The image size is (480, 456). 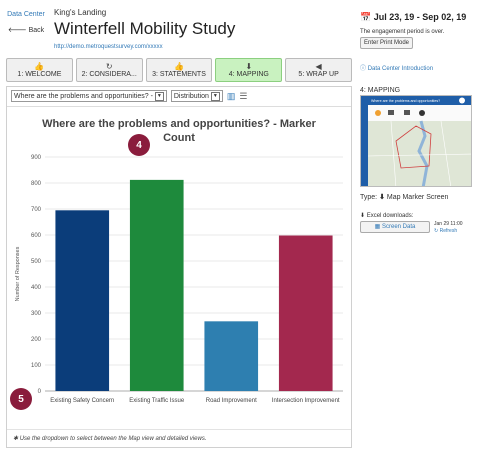 What do you see at coordinates (139, 145) in the screenshot?
I see `callout-badge-4: 4` at bounding box center [139, 145].